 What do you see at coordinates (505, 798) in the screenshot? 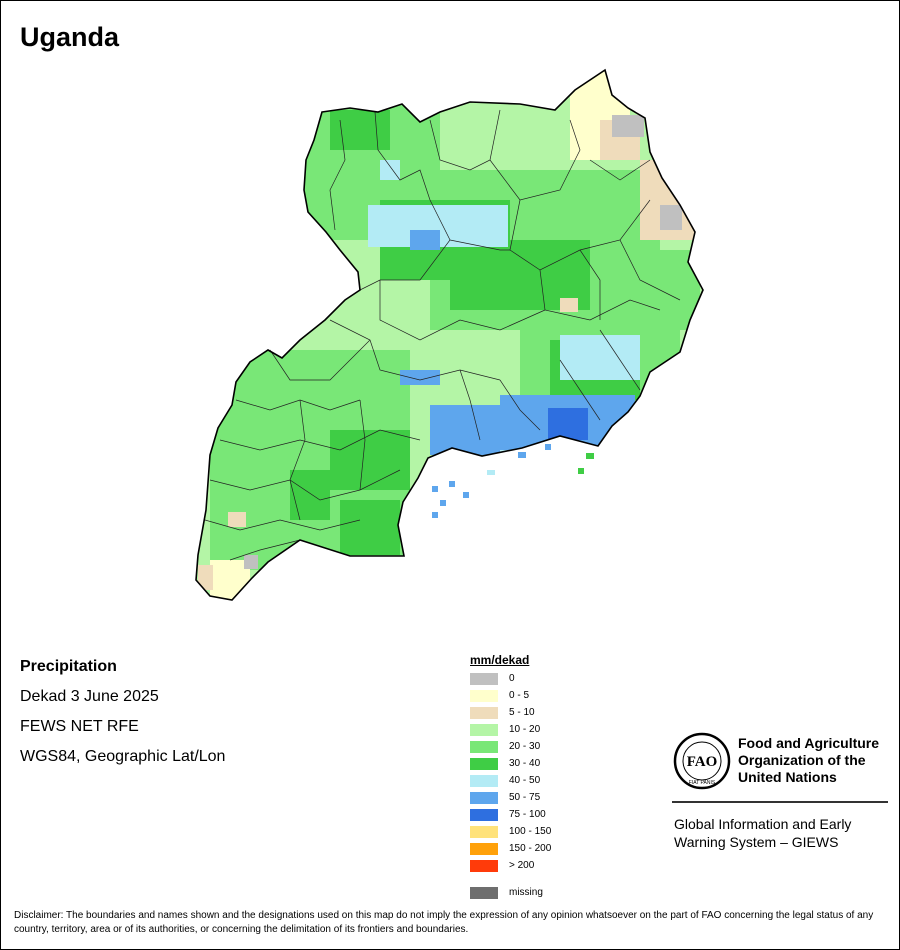
I see `legend-item: 50 - 75` at bounding box center [505, 798].